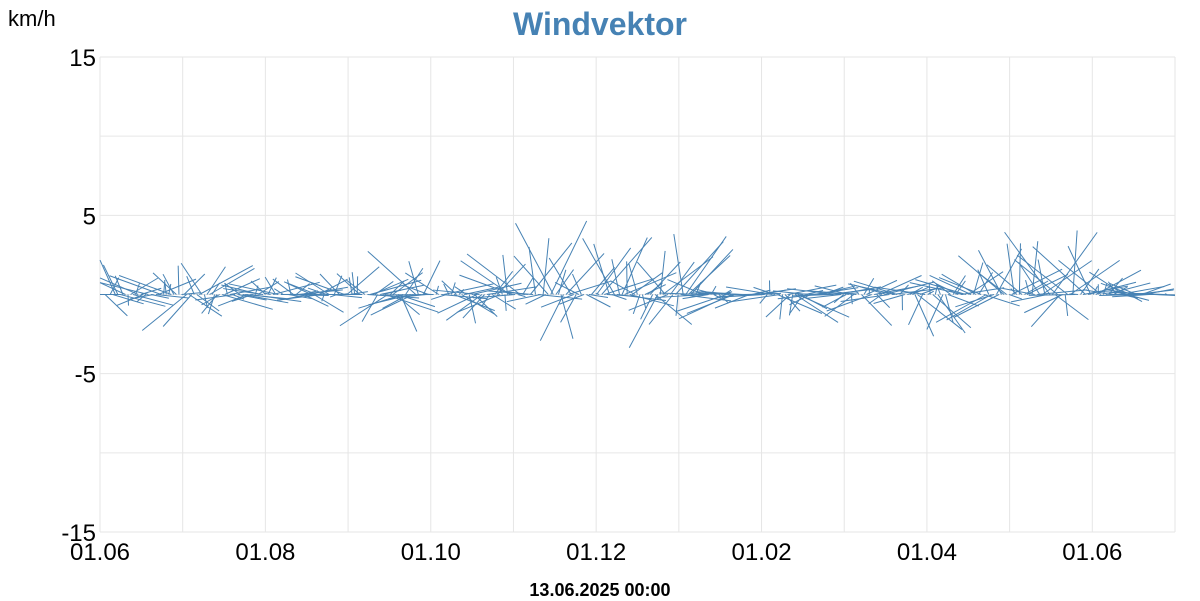 Image resolution: width=1200 pixels, height=601 pixels. What do you see at coordinates (85, 375) in the screenshot?
I see `y-tick-label: -5` at bounding box center [85, 375].